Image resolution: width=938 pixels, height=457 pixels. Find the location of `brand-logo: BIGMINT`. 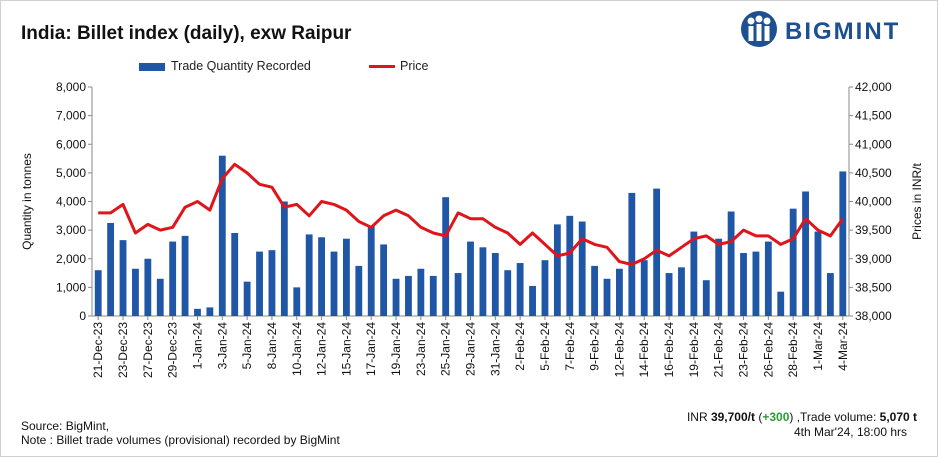

brand-logo: BIGMINT is located at coordinates (834, 29).